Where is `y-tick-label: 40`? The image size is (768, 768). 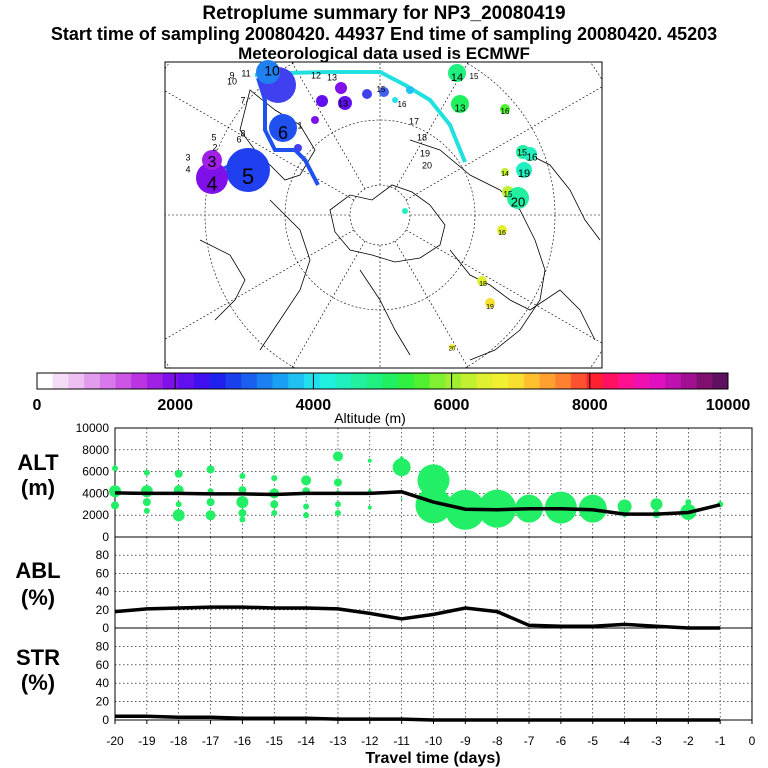 y-tick-label: 40 is located at coordinates (103, 683).